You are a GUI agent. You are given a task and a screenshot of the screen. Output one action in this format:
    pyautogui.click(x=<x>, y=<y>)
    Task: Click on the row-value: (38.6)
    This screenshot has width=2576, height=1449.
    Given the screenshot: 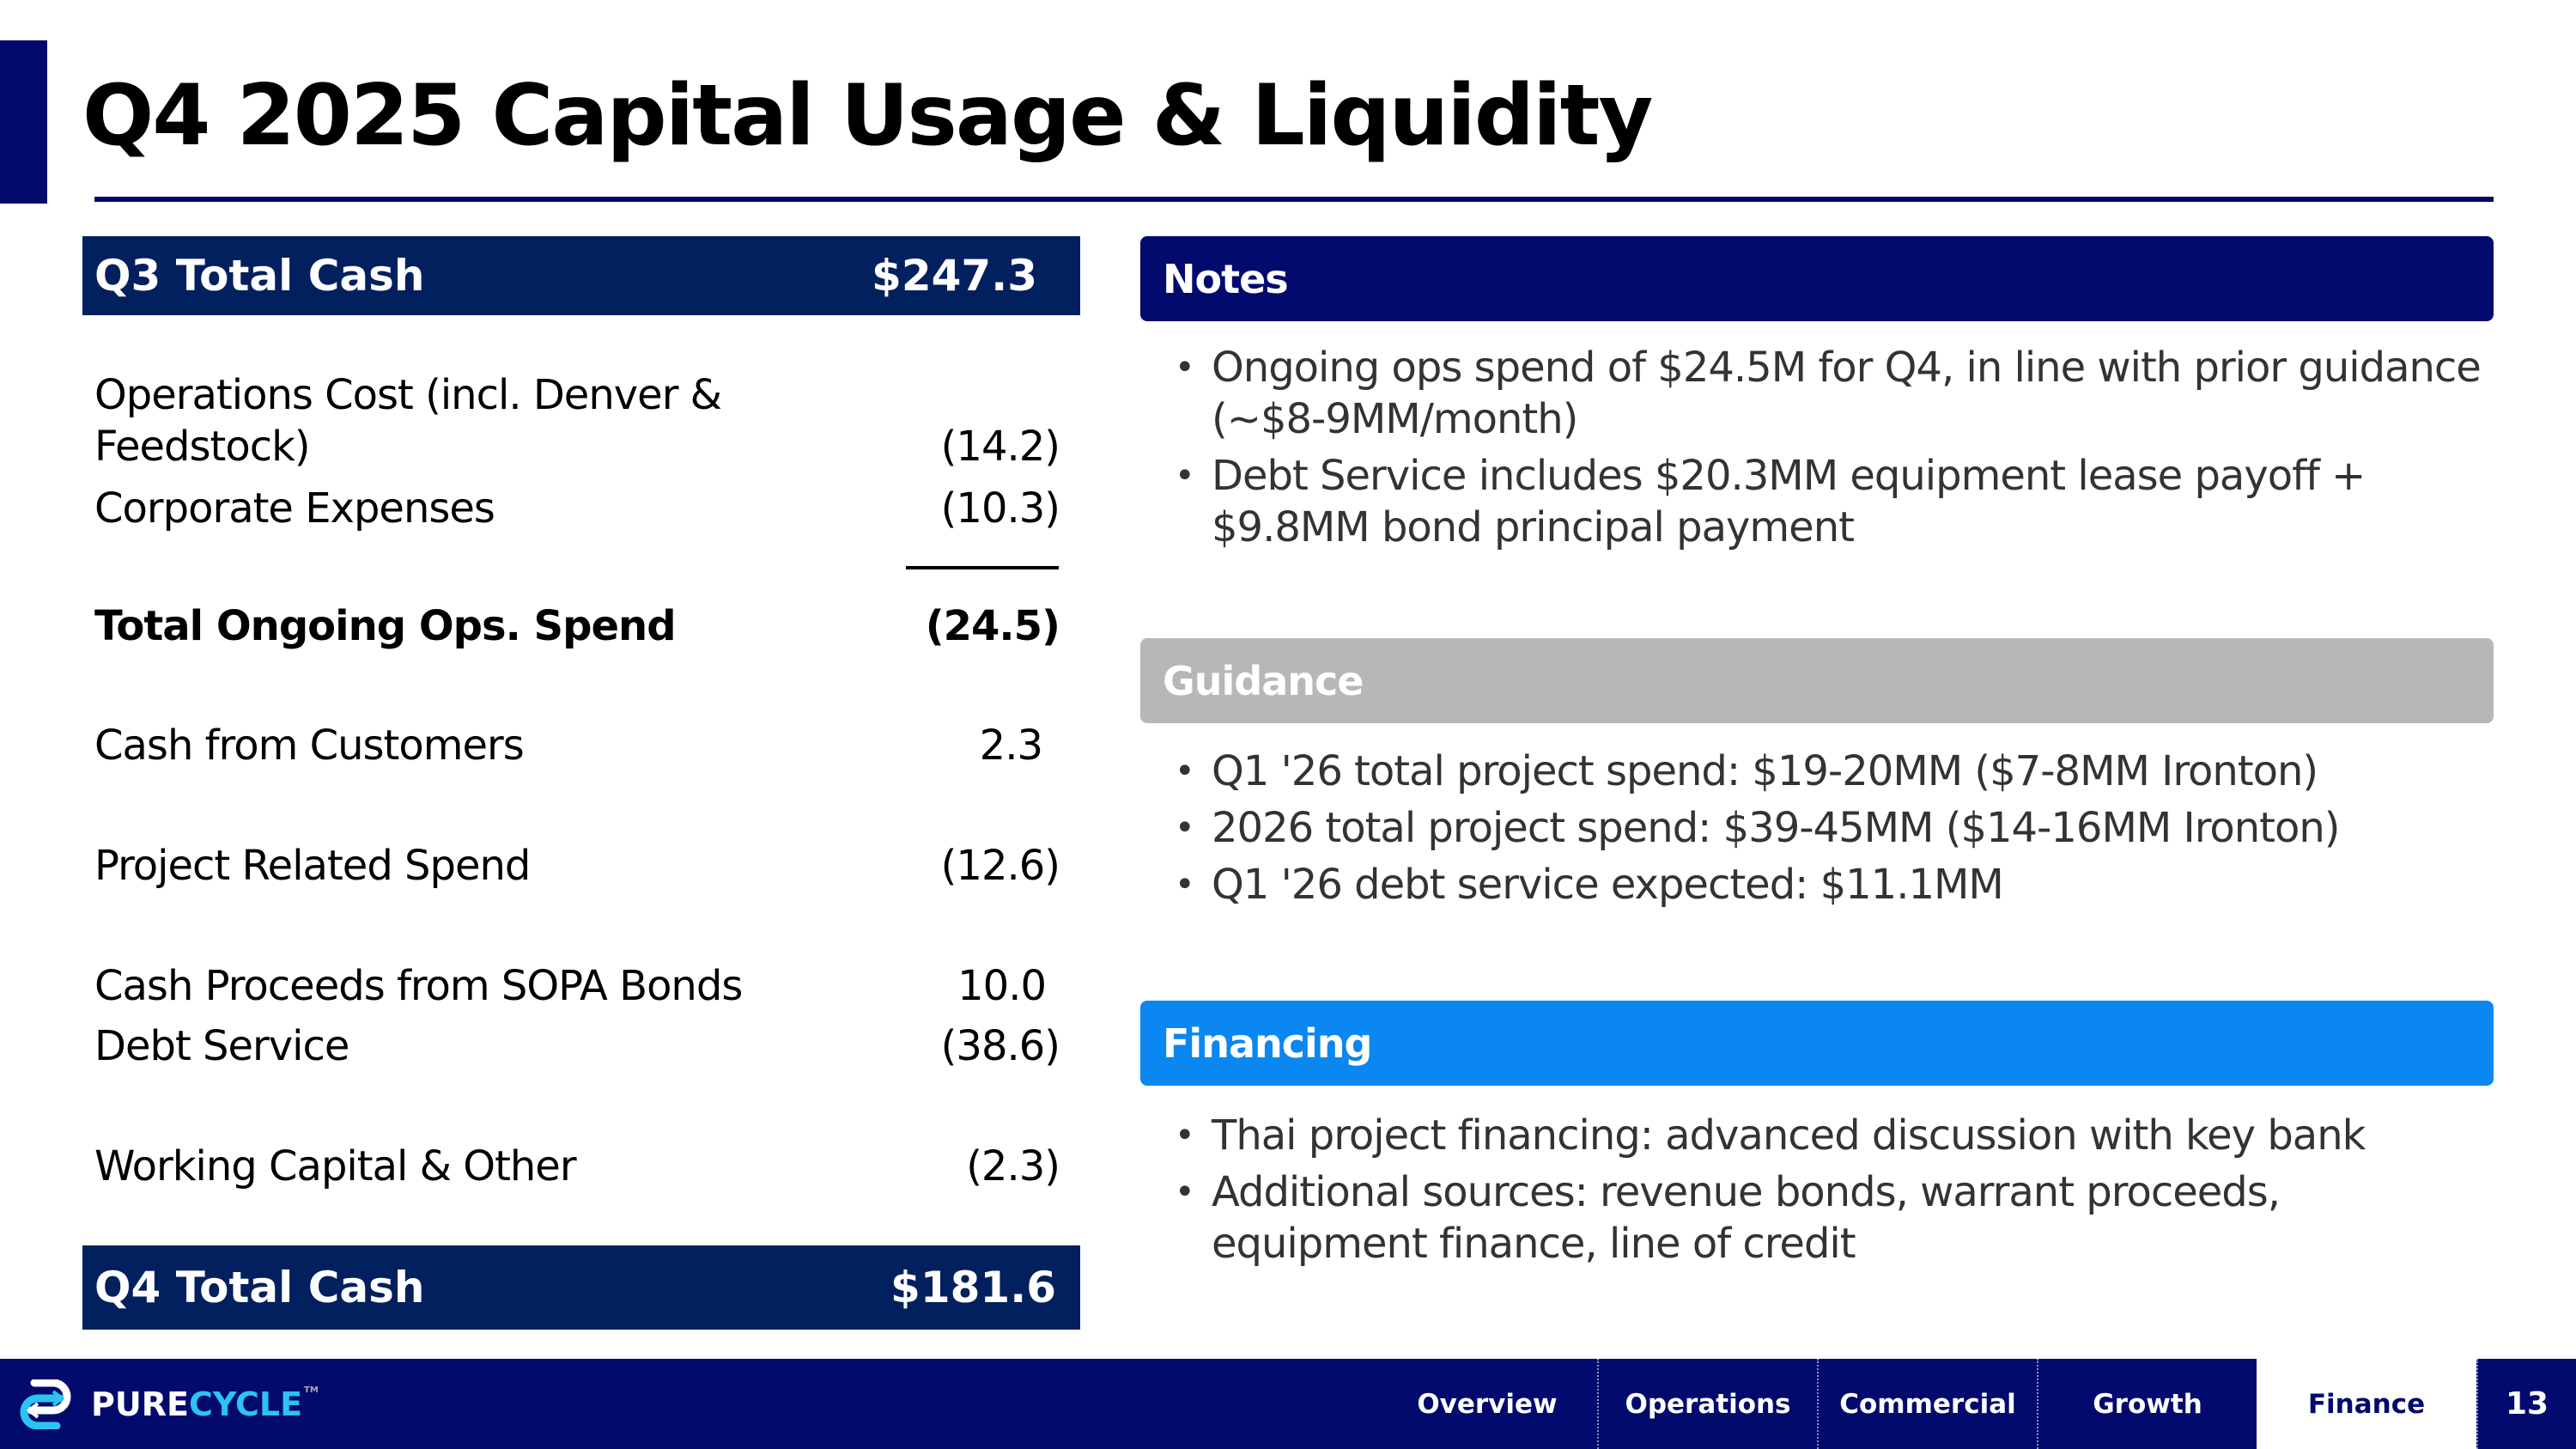 What is the action you would take?
    pyautogui.click(x=1000, y=1046)
    